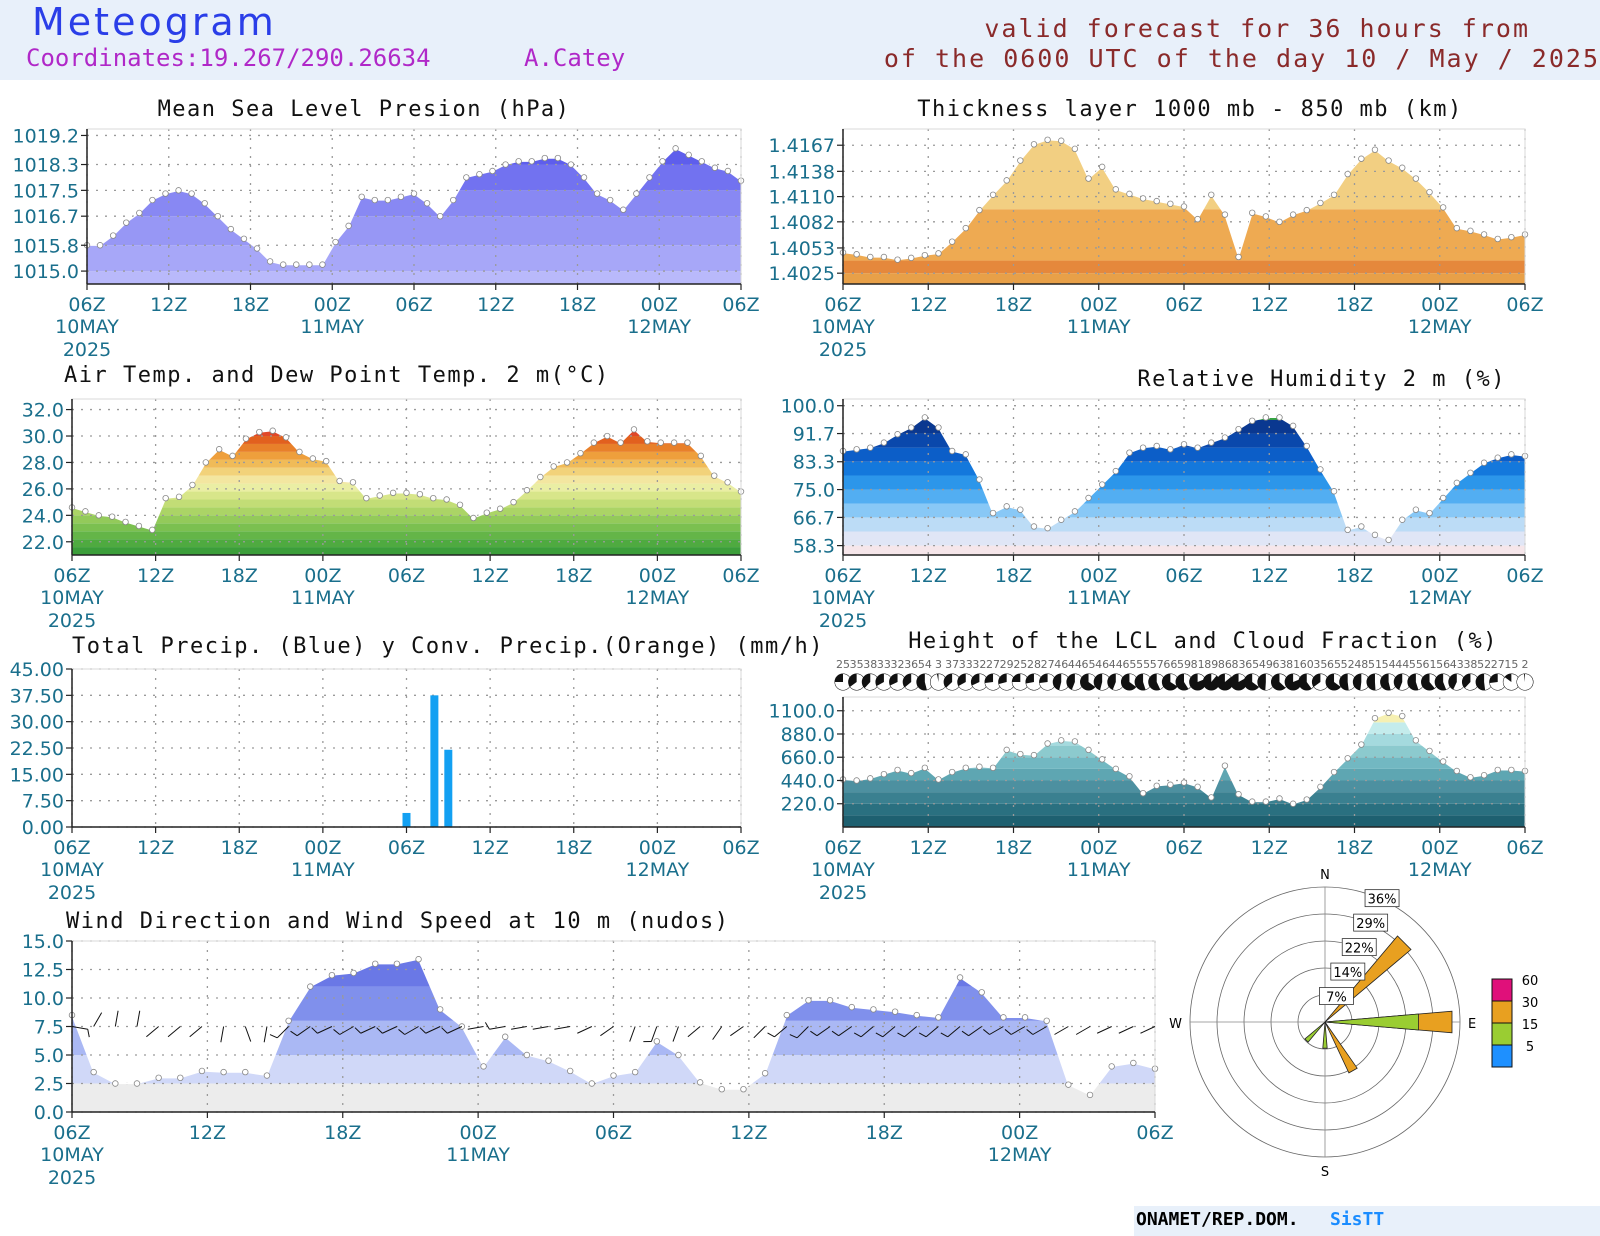  I want to click on page-title: Meteogram, so click(154, 22).